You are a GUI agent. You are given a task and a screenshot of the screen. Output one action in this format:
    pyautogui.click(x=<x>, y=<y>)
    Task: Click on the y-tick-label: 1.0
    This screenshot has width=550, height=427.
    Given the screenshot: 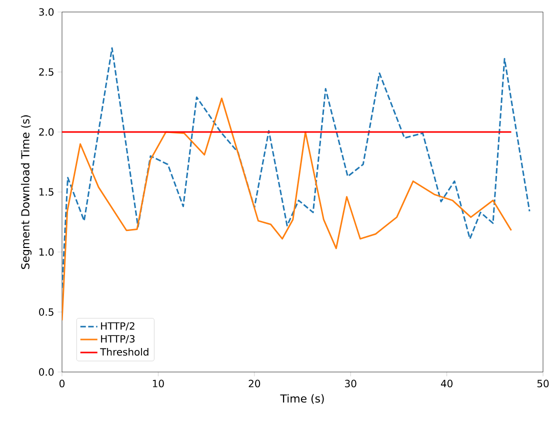 What is the action you would take?
    pyautogui.click(x=46, y=252)
    